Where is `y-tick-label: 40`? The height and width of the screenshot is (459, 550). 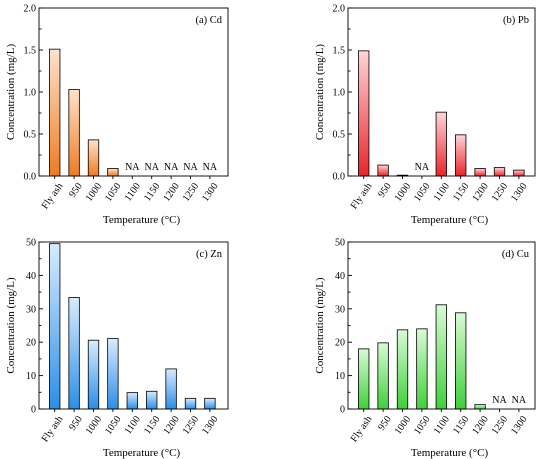 y-tick-label: 40 is located at coordinates (340, 276).